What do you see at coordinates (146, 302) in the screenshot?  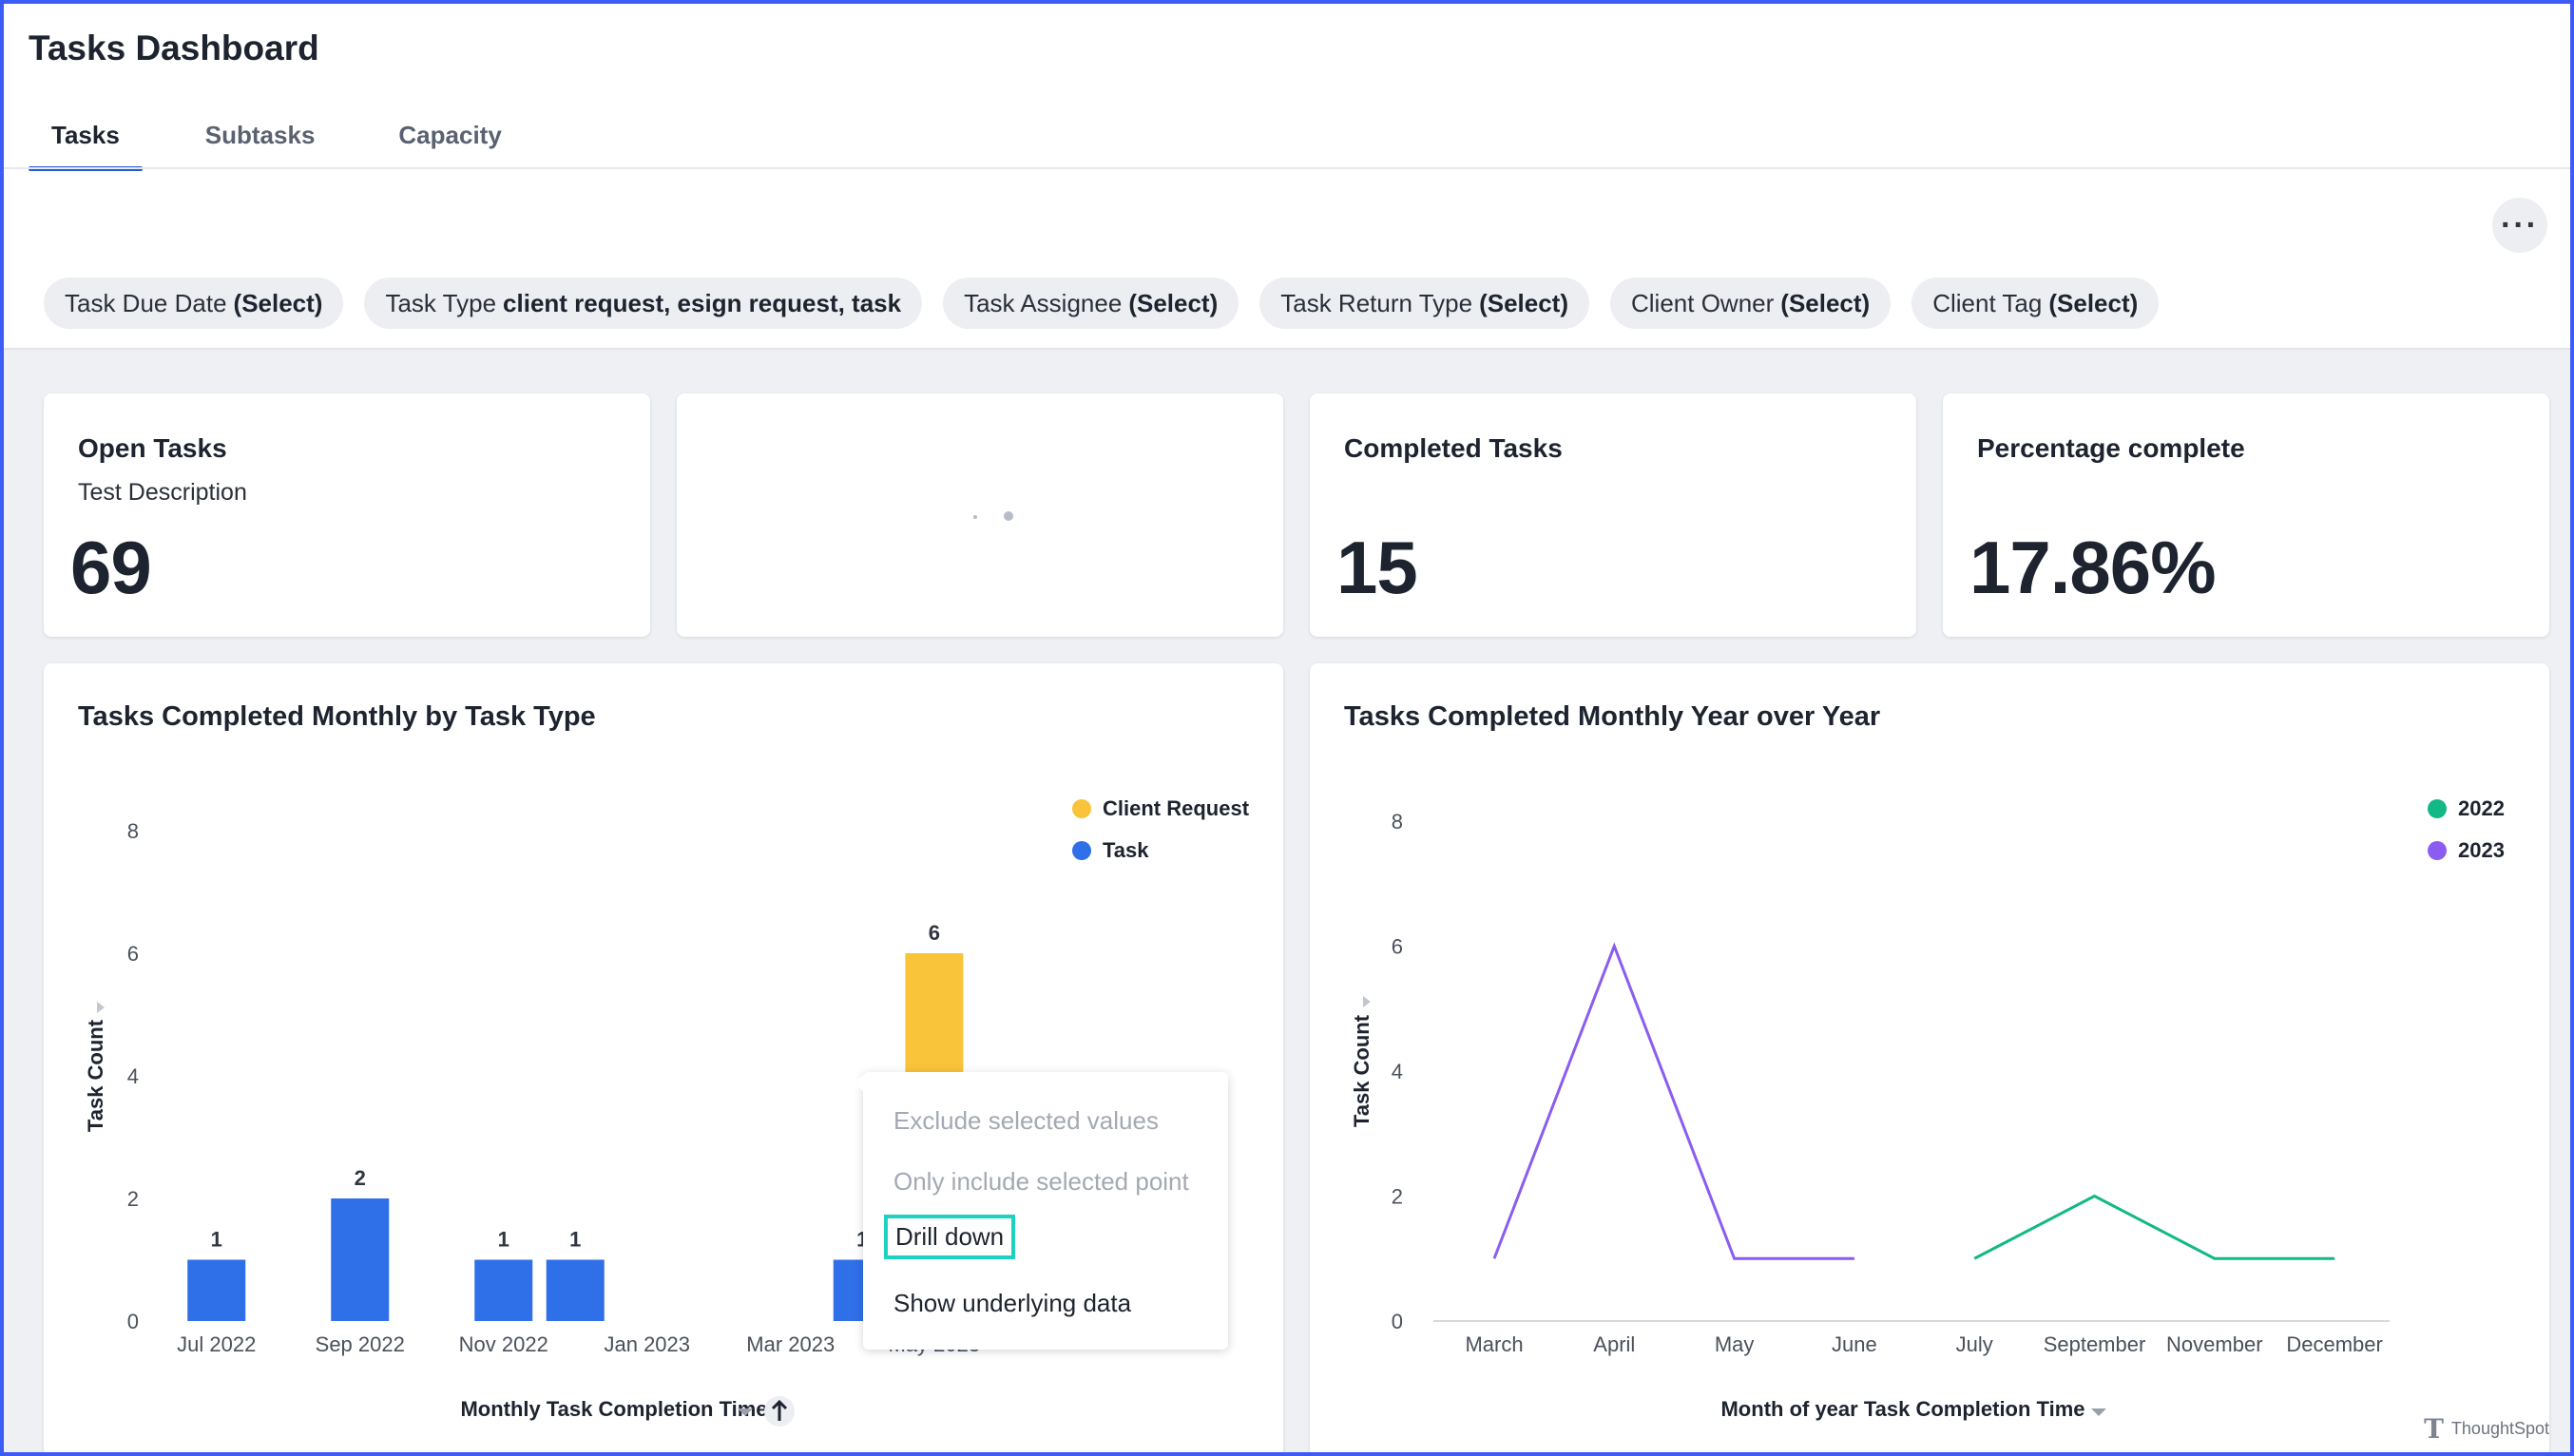 I see `filter-name: Task Due Date` at bounding box center [146, 302].